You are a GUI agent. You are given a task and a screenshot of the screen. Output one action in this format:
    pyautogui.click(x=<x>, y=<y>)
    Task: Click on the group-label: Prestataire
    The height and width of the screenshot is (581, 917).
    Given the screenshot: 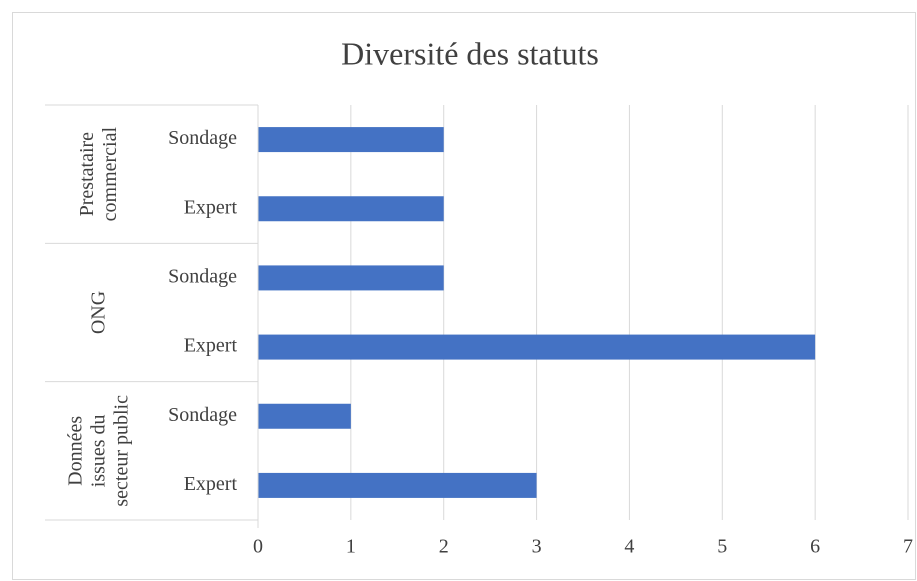 What is the action you would take?
    pyautogui.click(x=87, y=174)
    